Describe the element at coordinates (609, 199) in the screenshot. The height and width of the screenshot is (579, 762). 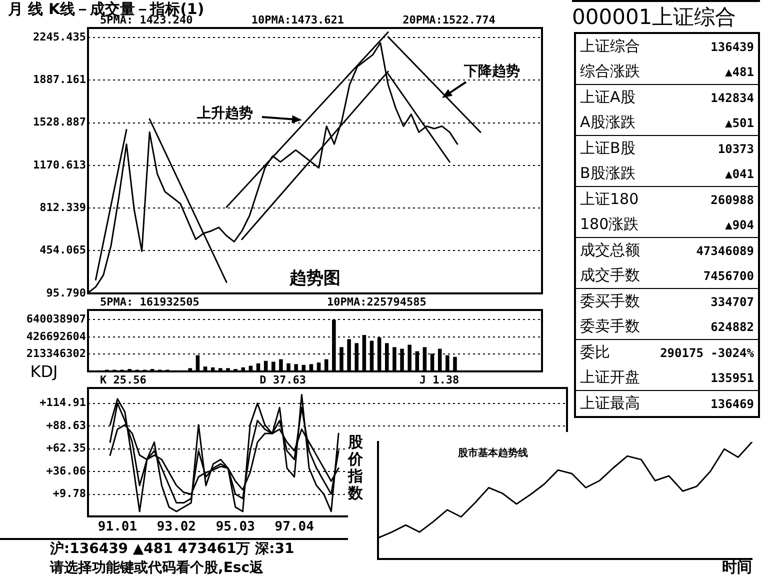
I see `category-label: 上证180` at that location.